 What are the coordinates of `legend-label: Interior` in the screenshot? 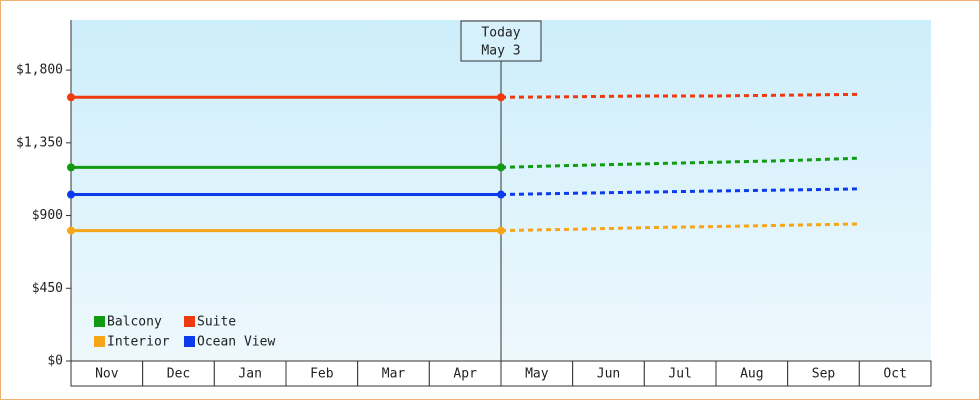 It's located at (138, 342).